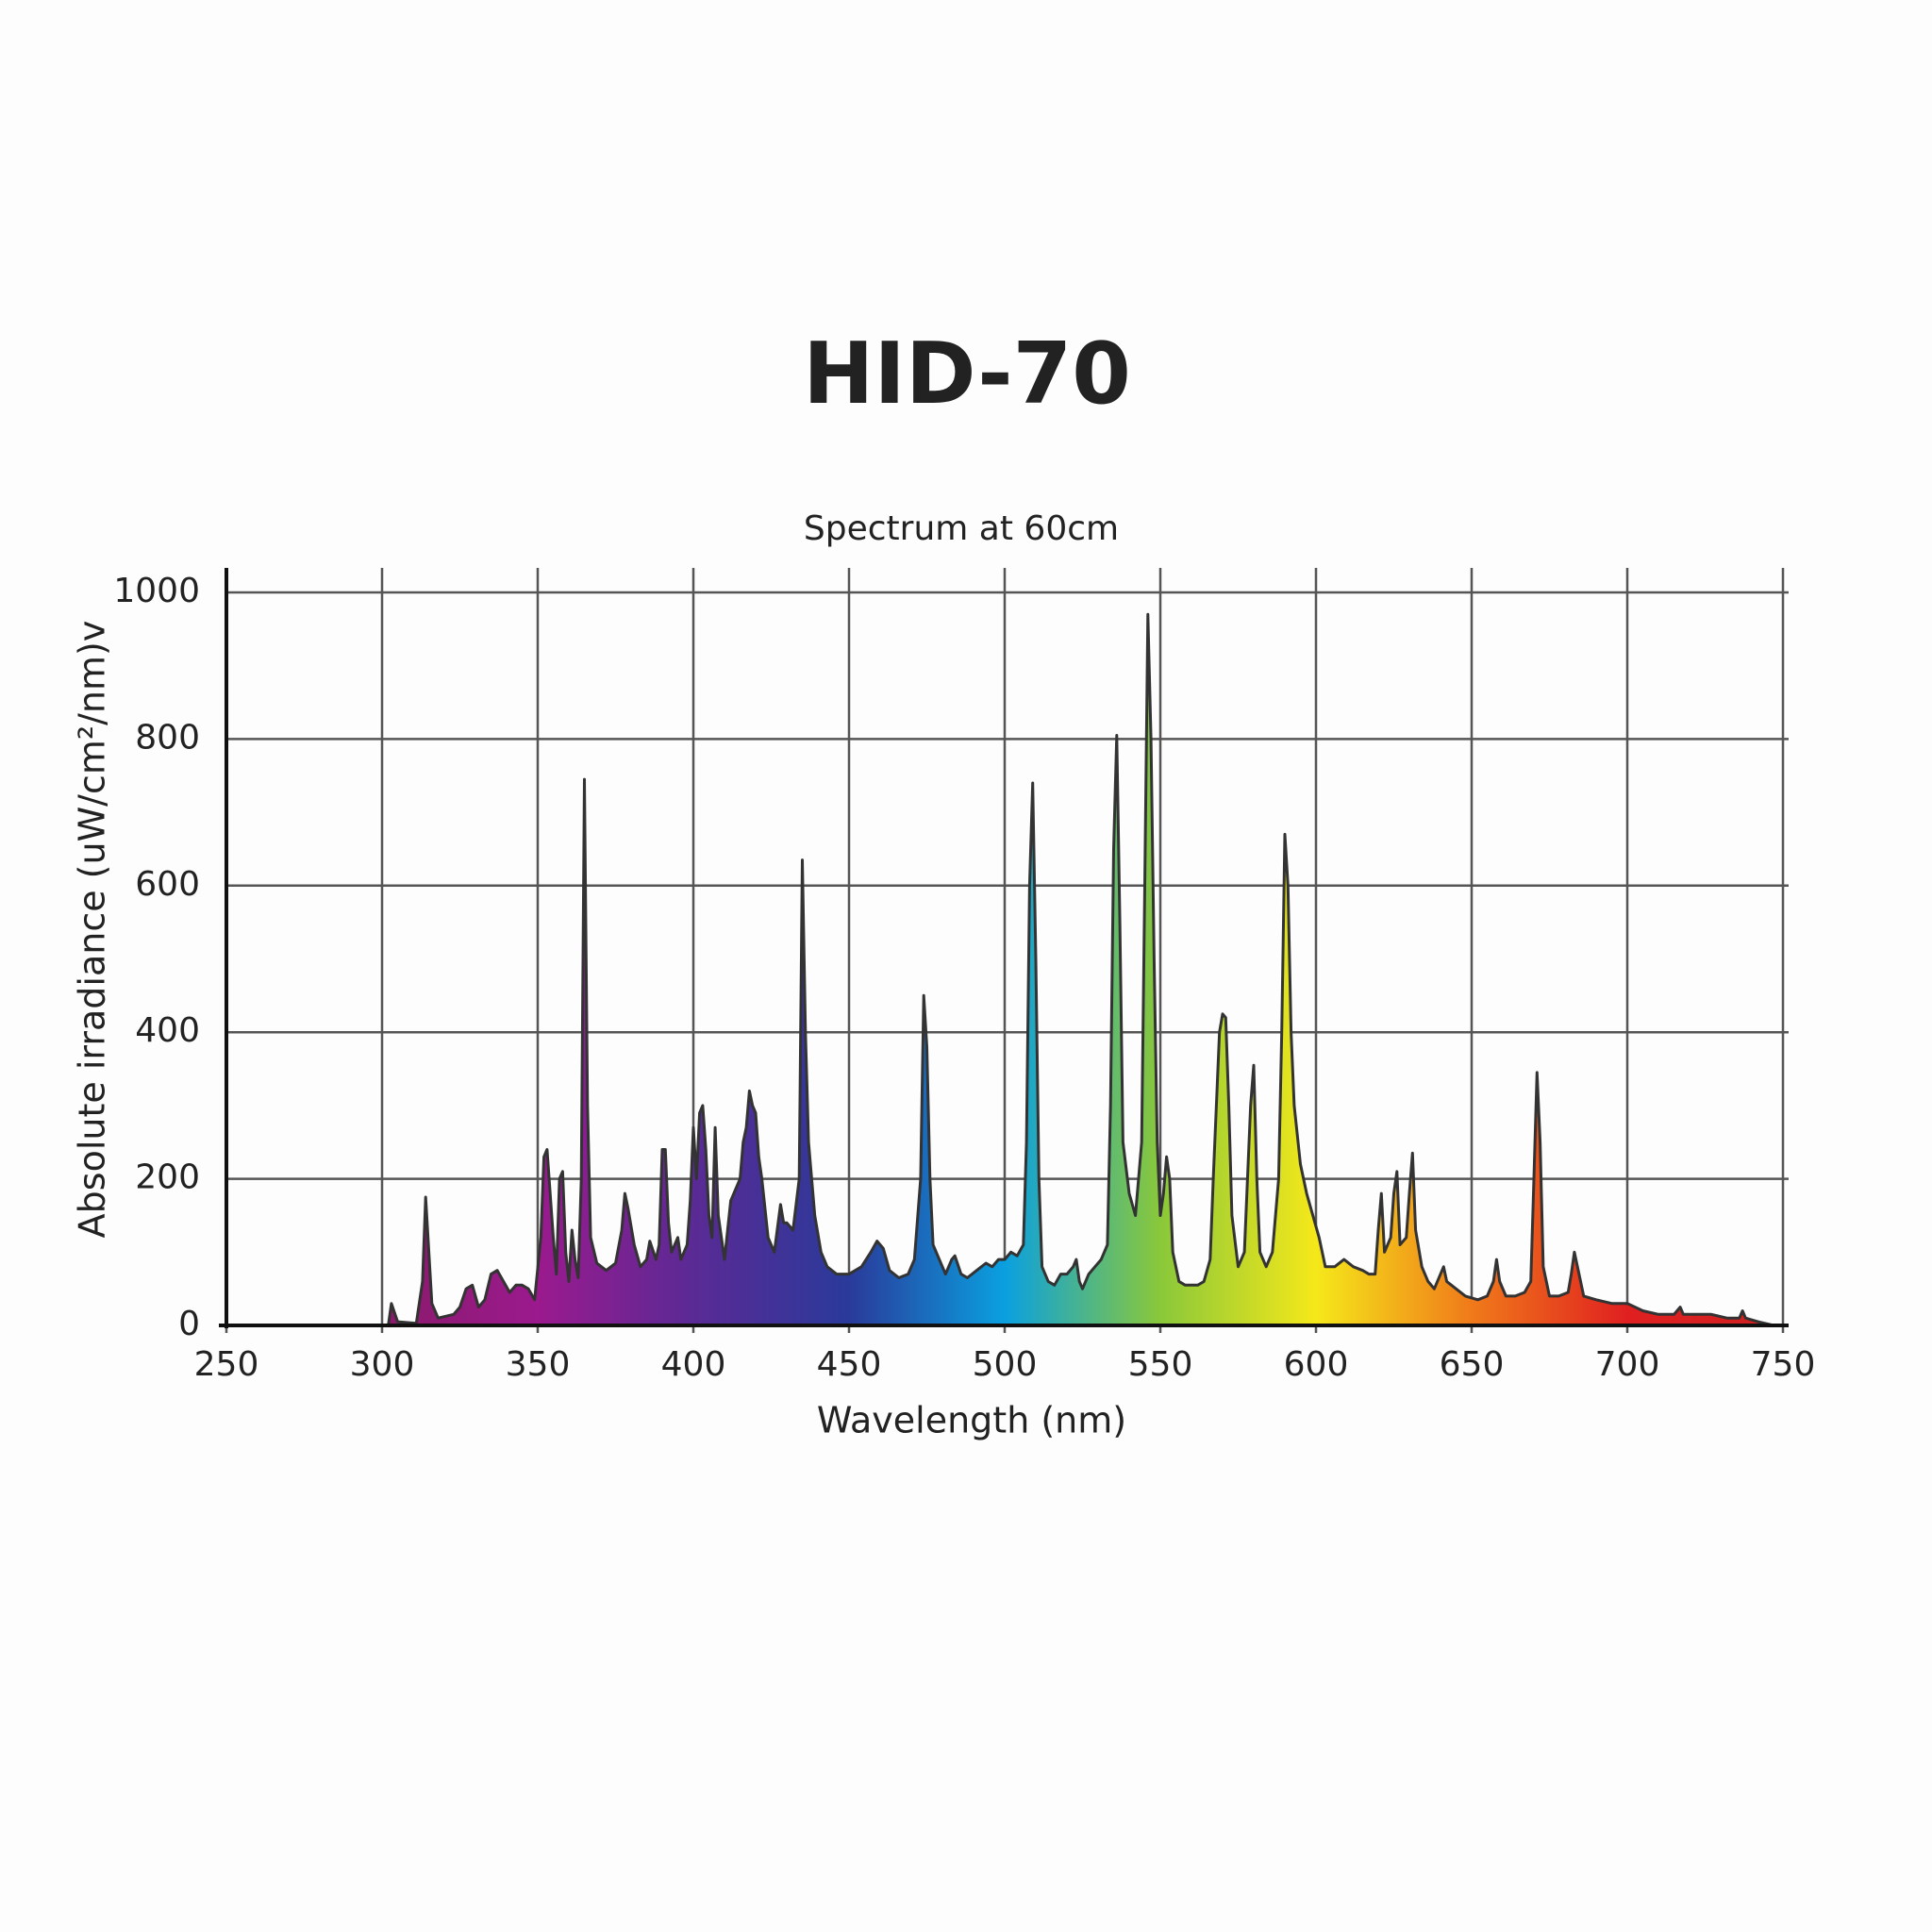 Image resolution: width=1932 pixels, height=1932 pixels. Describe the element at coordinates (1628, 1364) in the screenshot. I see `x-tick-label: 700` at that location.